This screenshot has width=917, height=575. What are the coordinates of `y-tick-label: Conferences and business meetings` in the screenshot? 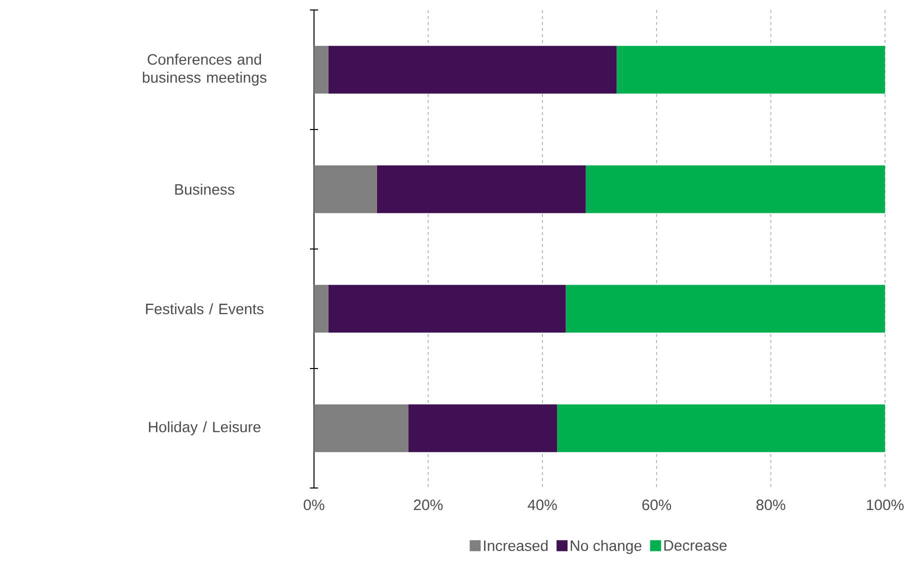 It's located at (204, 70).